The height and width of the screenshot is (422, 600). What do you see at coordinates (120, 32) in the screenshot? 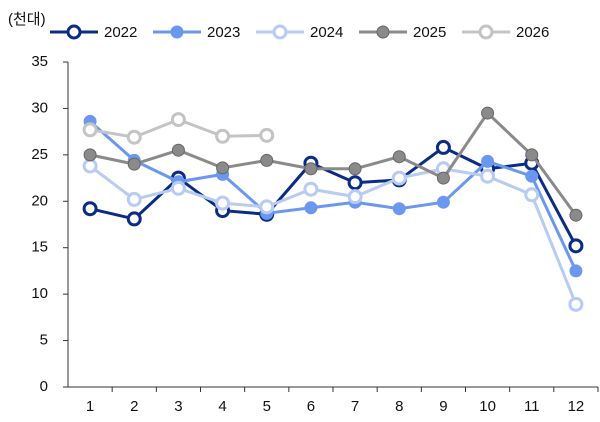
I see `legend-label: 2022` at bounding box center [120, 32].